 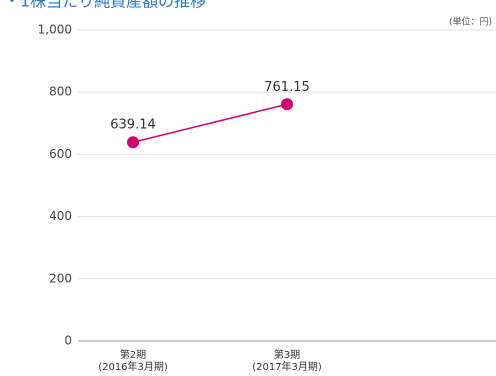 I want to click on x-tick-label-line: 第3期, so click(x=287, y=354).